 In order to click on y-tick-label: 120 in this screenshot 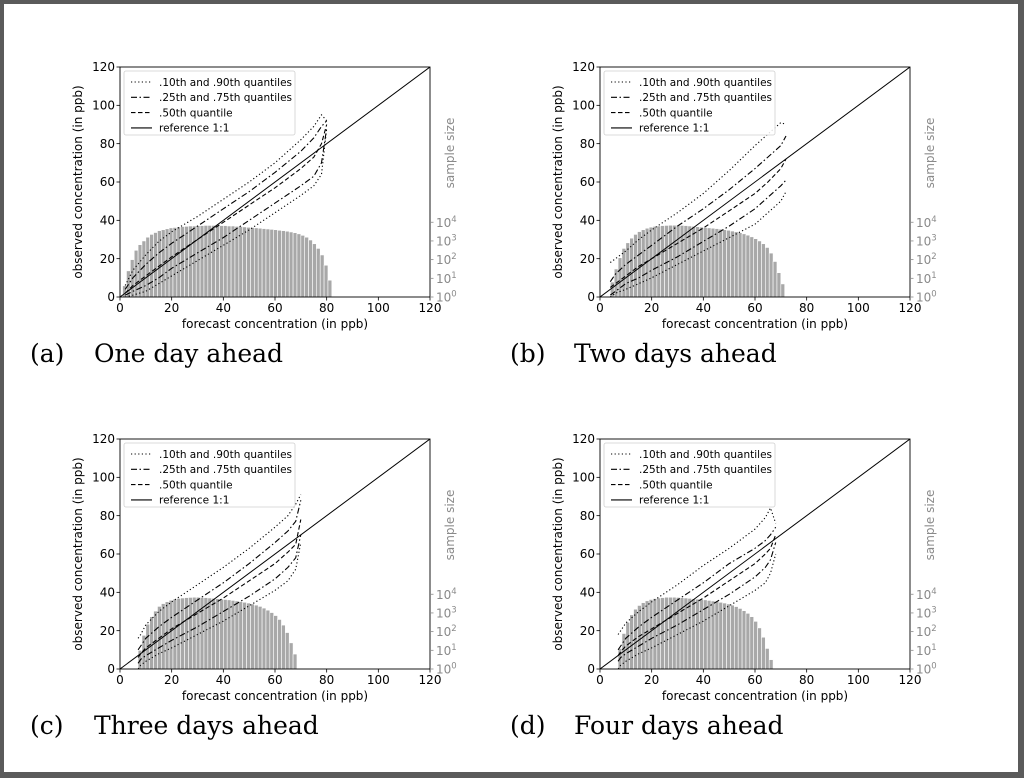, I will do `click(583, 439)`.